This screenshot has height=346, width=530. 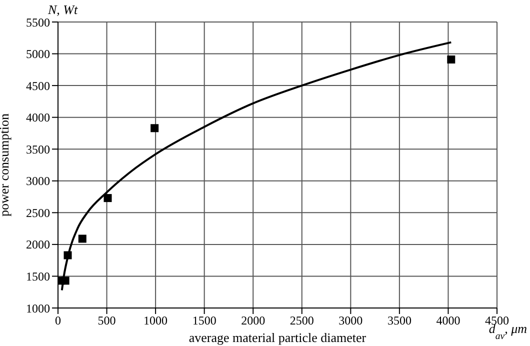 What do you see at coordinates (62, 9) in the screenshot?
I see `text: N, Wt` at bounding box center [62, 9].